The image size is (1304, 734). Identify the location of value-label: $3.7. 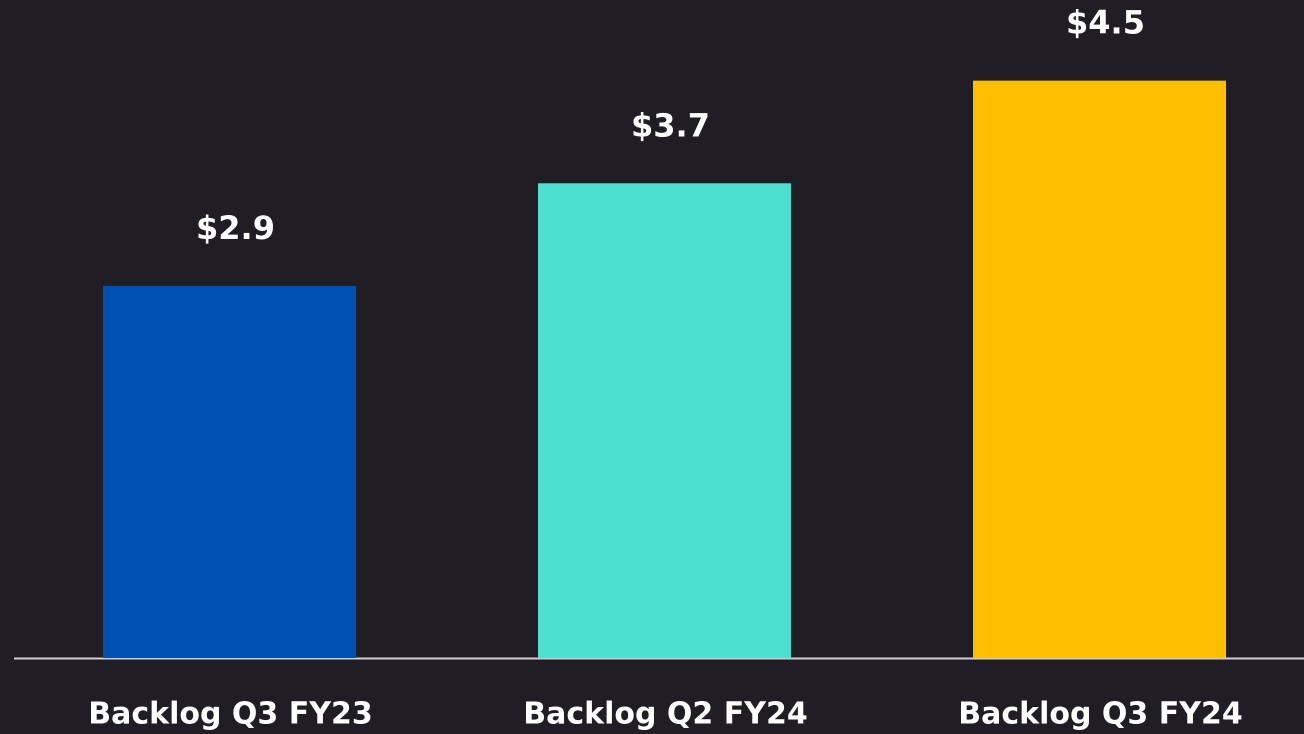
(670, 125).